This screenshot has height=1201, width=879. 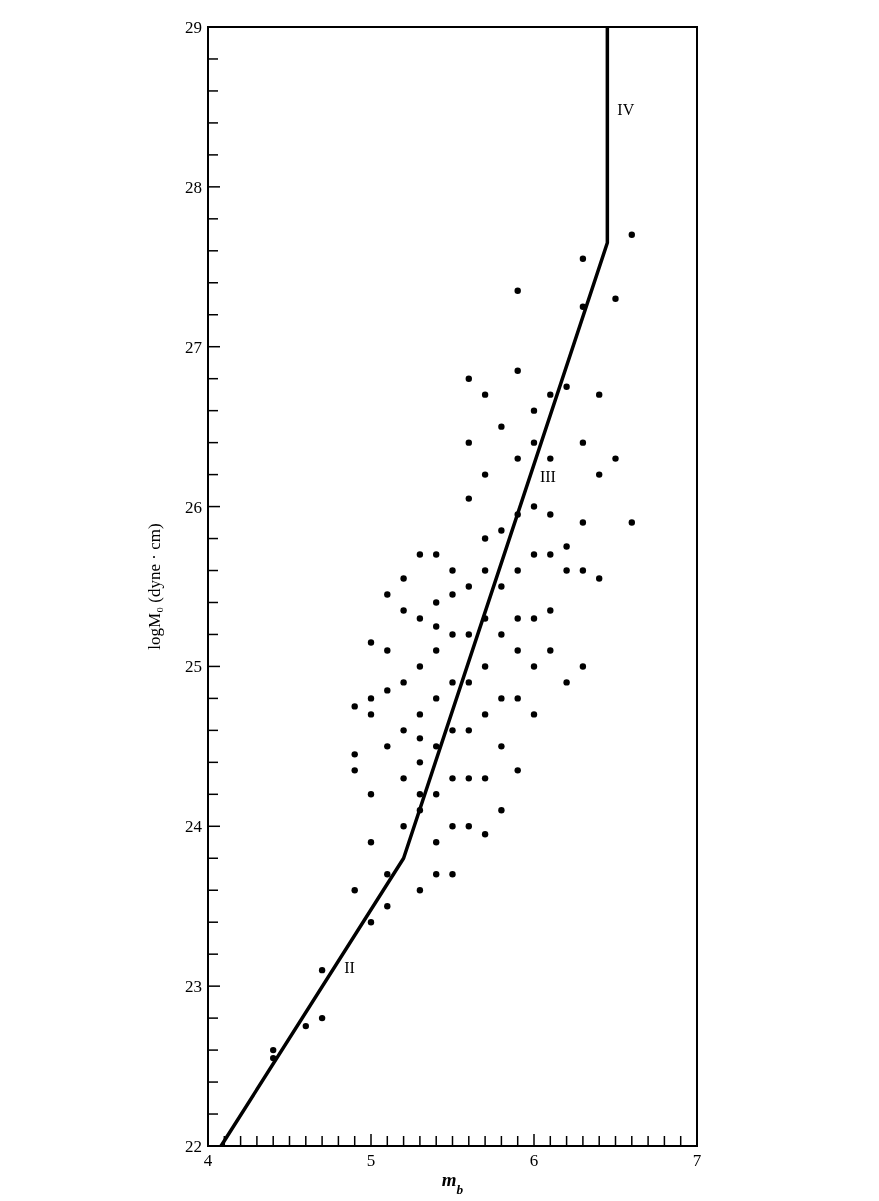 What do you see at coordinates (626, 109) in the screenshot?
I see `annotation: IV` at bounding box center [626, 109].